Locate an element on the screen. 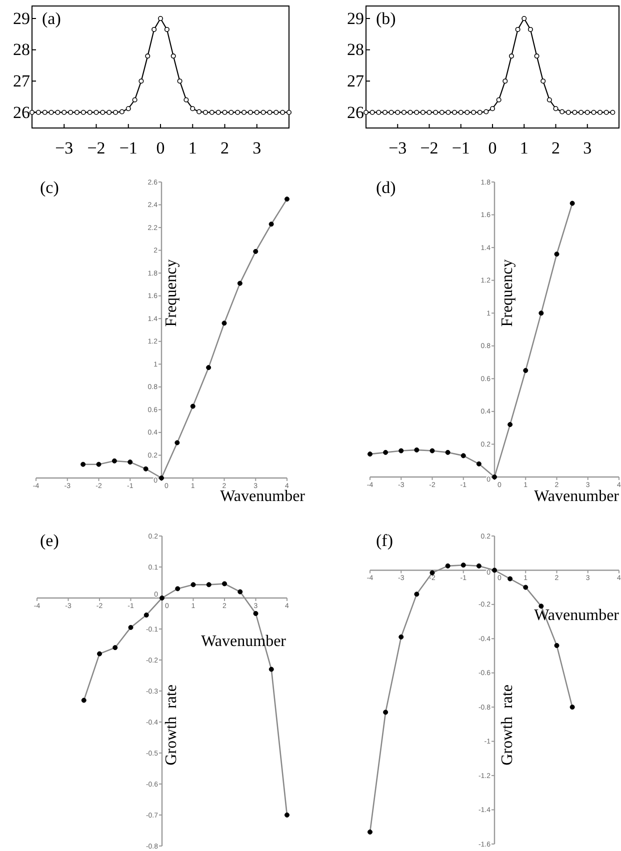 This screenshot has width=621, height=851. chart-title: (b) is located at coordinates (386, 18).